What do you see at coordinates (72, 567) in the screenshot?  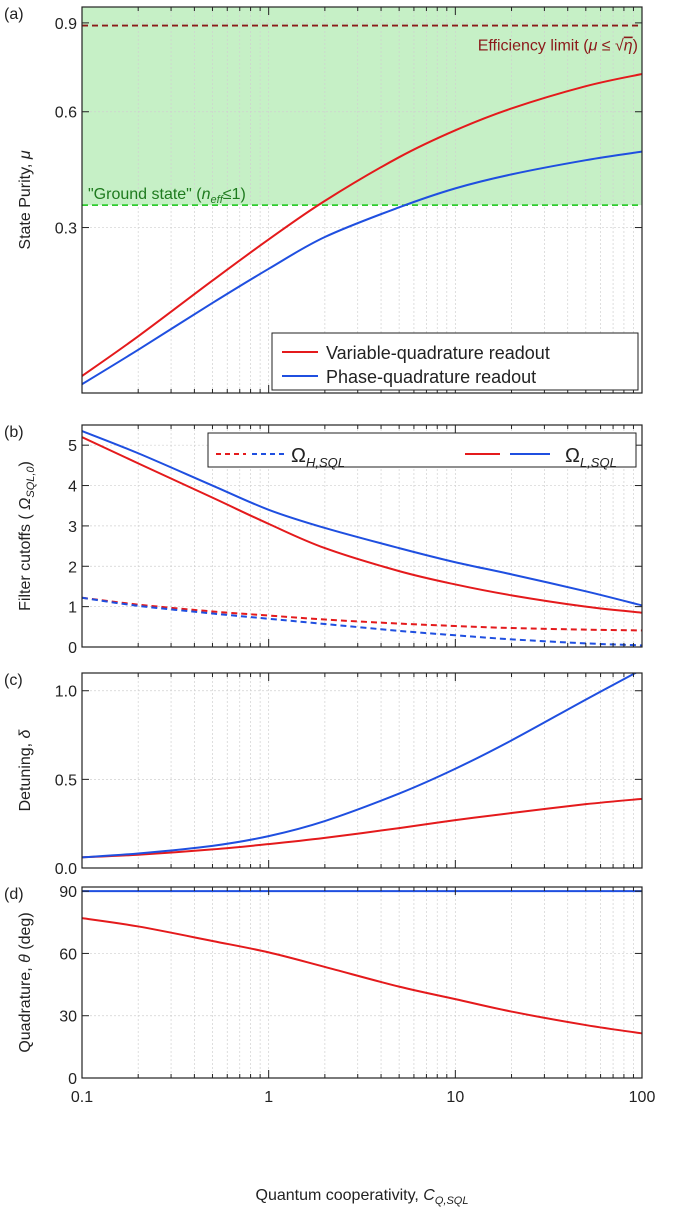 I see `y-tick-label: 2` at bounding box center [72, 567].